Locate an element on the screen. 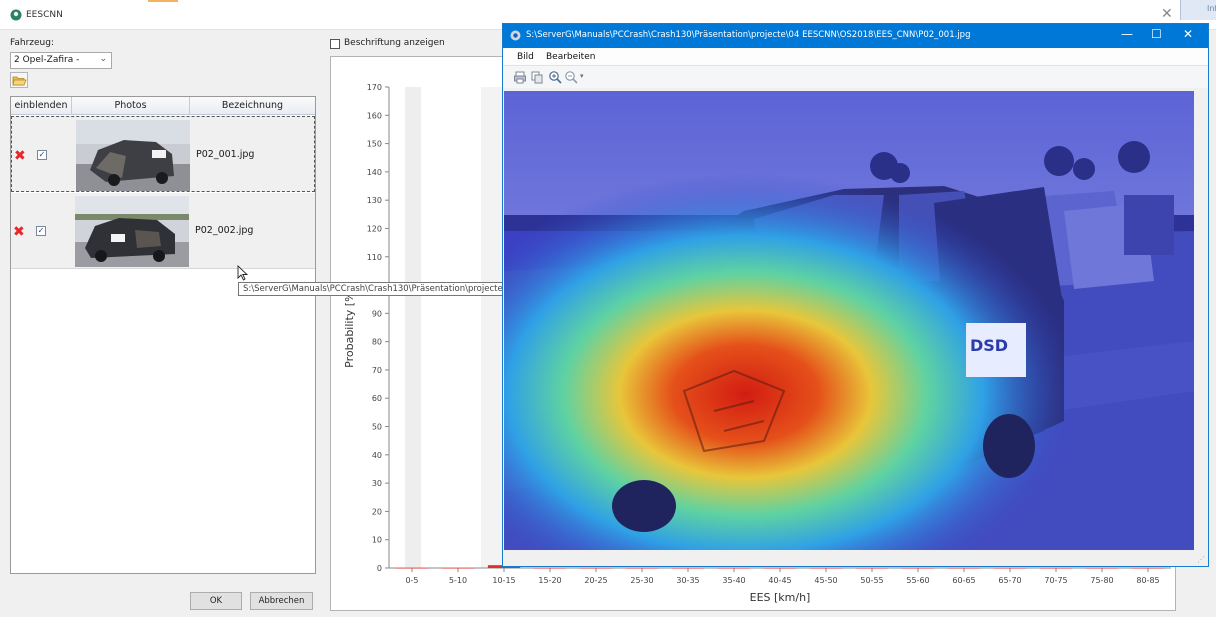 Image resolution: width=1216 pixels, height=617 pixels. minimize-icon: — is located at coordinates (1127, 34).